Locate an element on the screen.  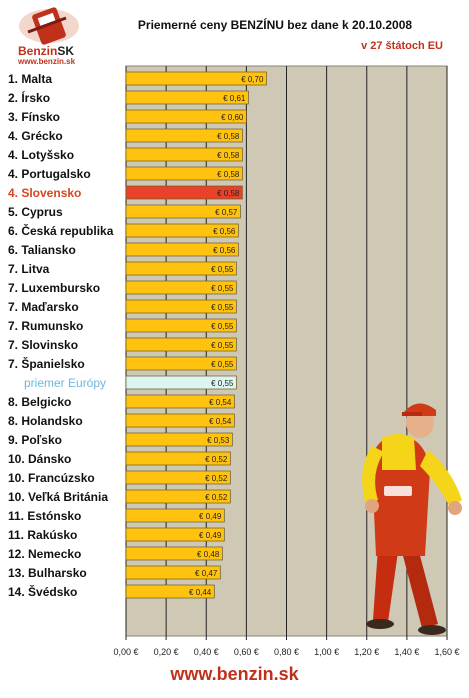
category-label: 4. Portugalsko is located at coordinates (49, 174).